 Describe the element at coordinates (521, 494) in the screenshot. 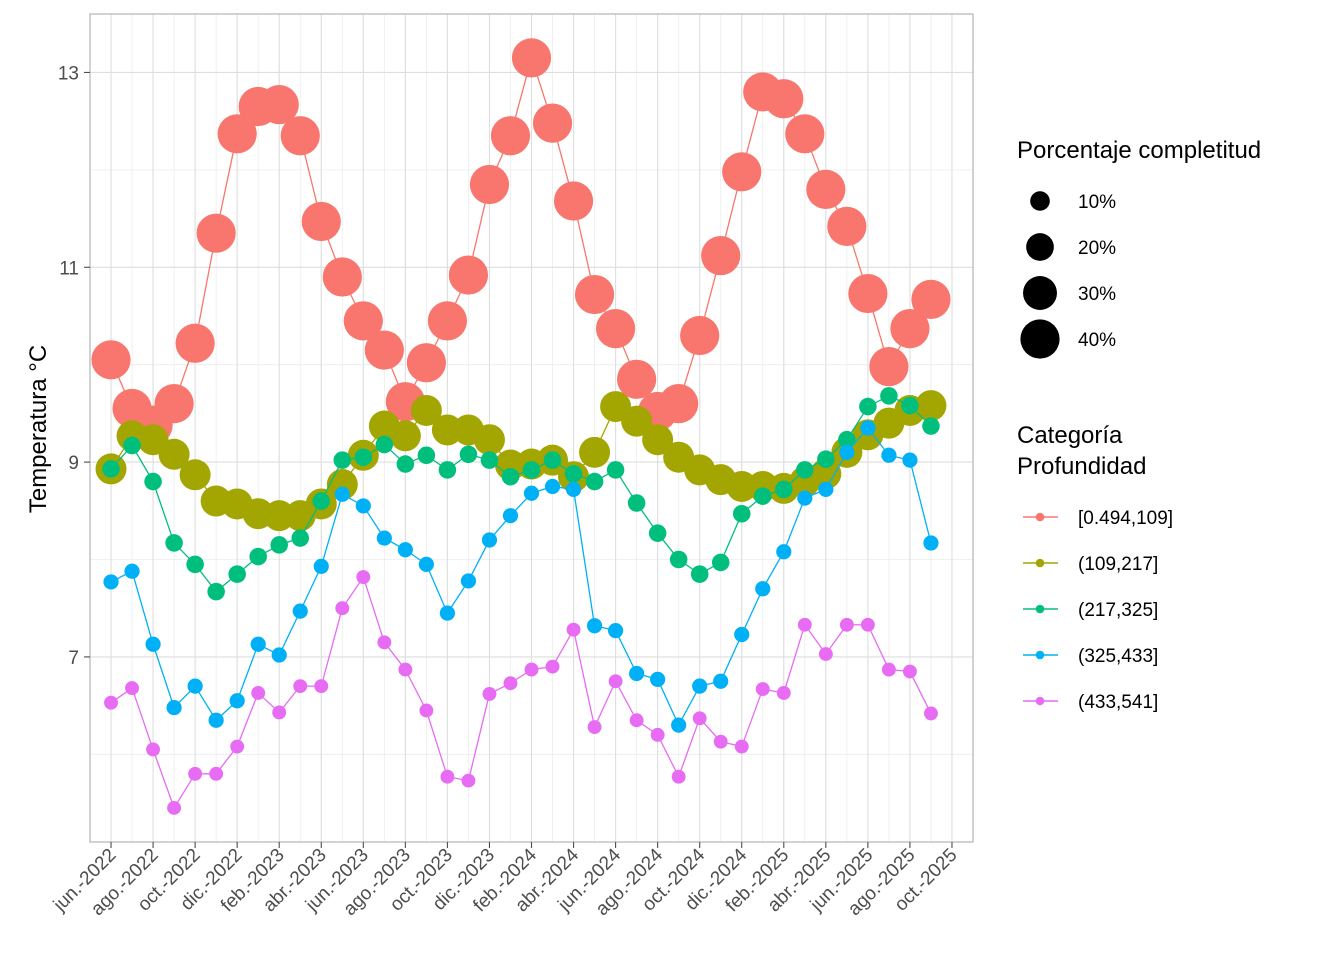

I see `series-(217,325]` at that location.